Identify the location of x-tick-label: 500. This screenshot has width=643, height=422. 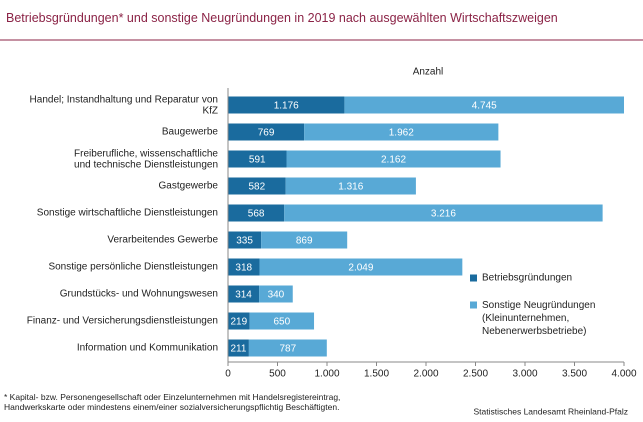
(277, 374).